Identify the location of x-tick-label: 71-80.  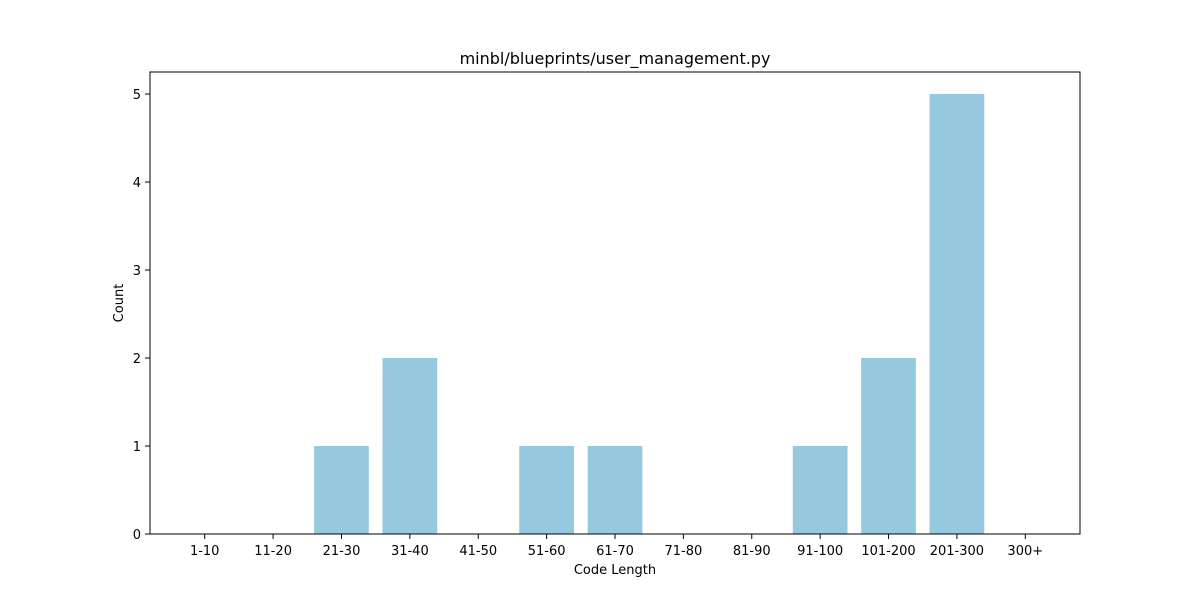
(683, 551).